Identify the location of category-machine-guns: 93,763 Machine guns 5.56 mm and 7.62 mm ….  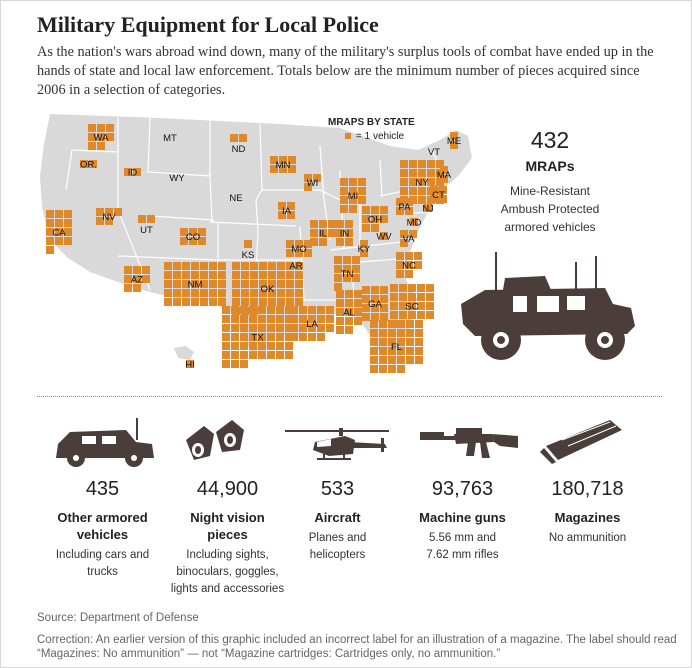
(462, 521).